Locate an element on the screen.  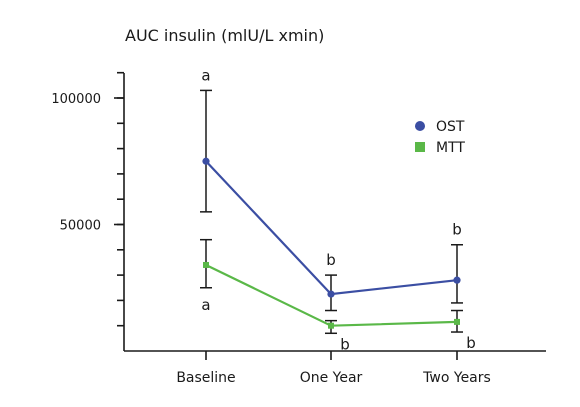
x-tick-label: One Year is located at coordinates (331, 378).